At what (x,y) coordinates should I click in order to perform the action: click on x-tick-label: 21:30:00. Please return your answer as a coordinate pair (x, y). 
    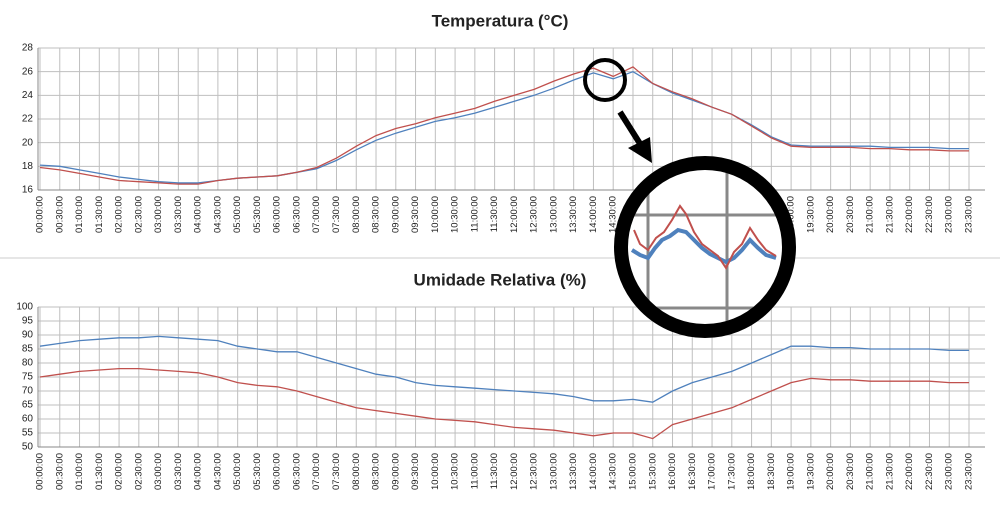
    Looking at the image, I should click on (889, 471).